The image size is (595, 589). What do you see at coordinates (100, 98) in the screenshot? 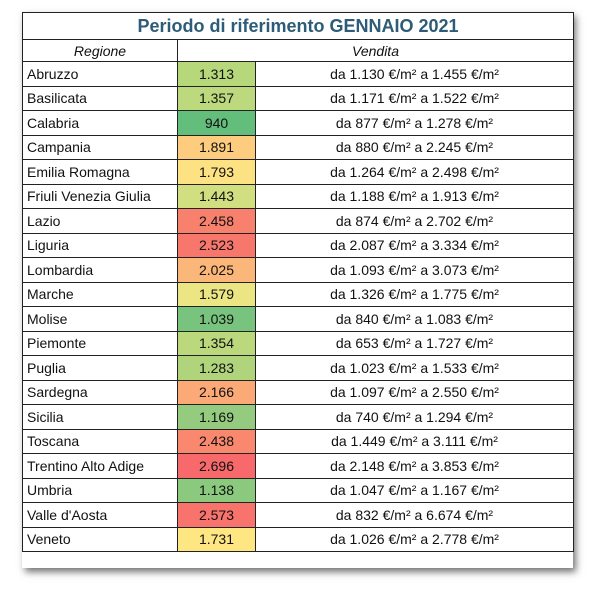
I see `region-cell: Basilicata` at bounding box center [100, 98].